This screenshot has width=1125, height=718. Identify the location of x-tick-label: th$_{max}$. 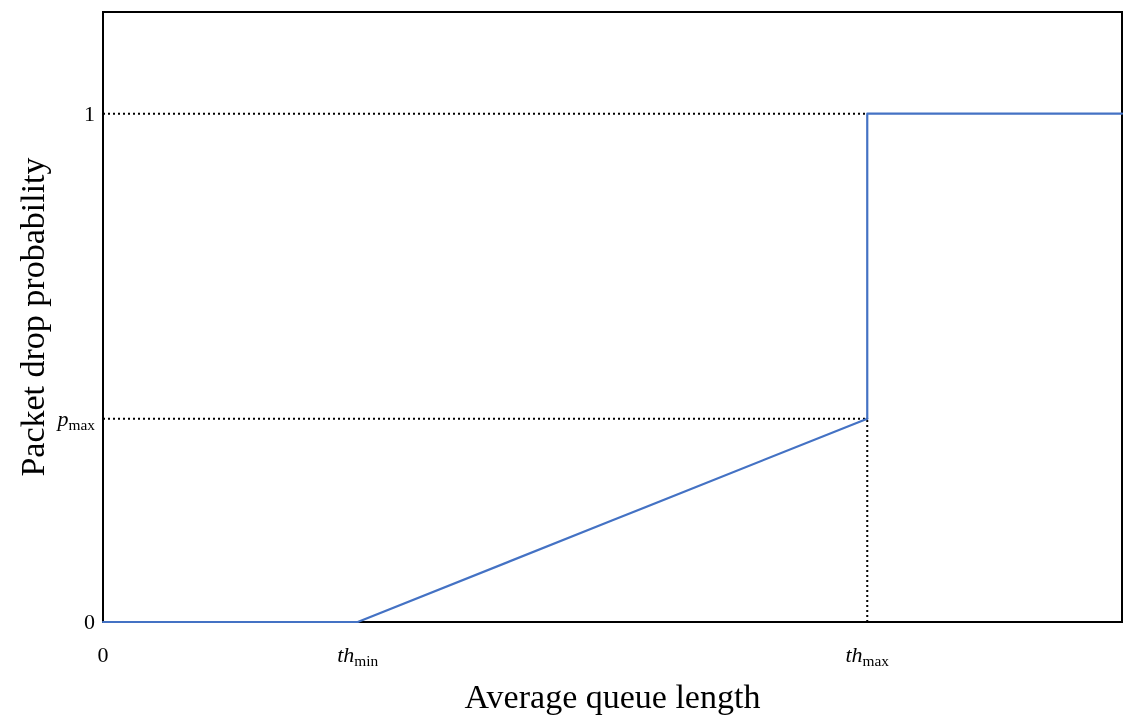
(867, 655).